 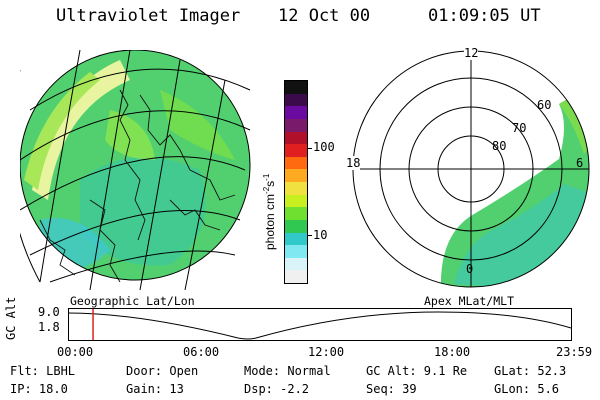 What do you see at coordinates (49, 312) in the screenshot?
I see `alt-tick-9-0: 9.0` at bounding box center [49, 312].